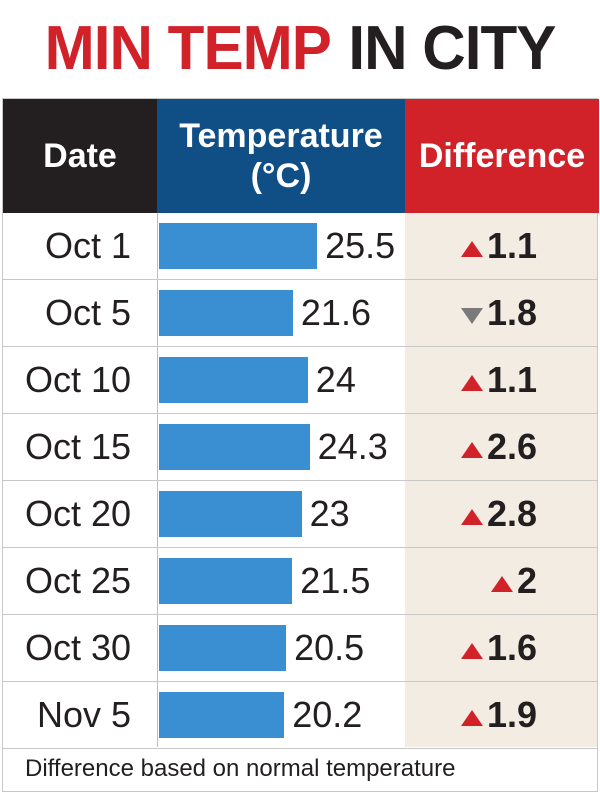  What do you see at coordinates (471, 316) in the screenshot?
I see `triangle-down-icon` at bounding box center [471, 316].